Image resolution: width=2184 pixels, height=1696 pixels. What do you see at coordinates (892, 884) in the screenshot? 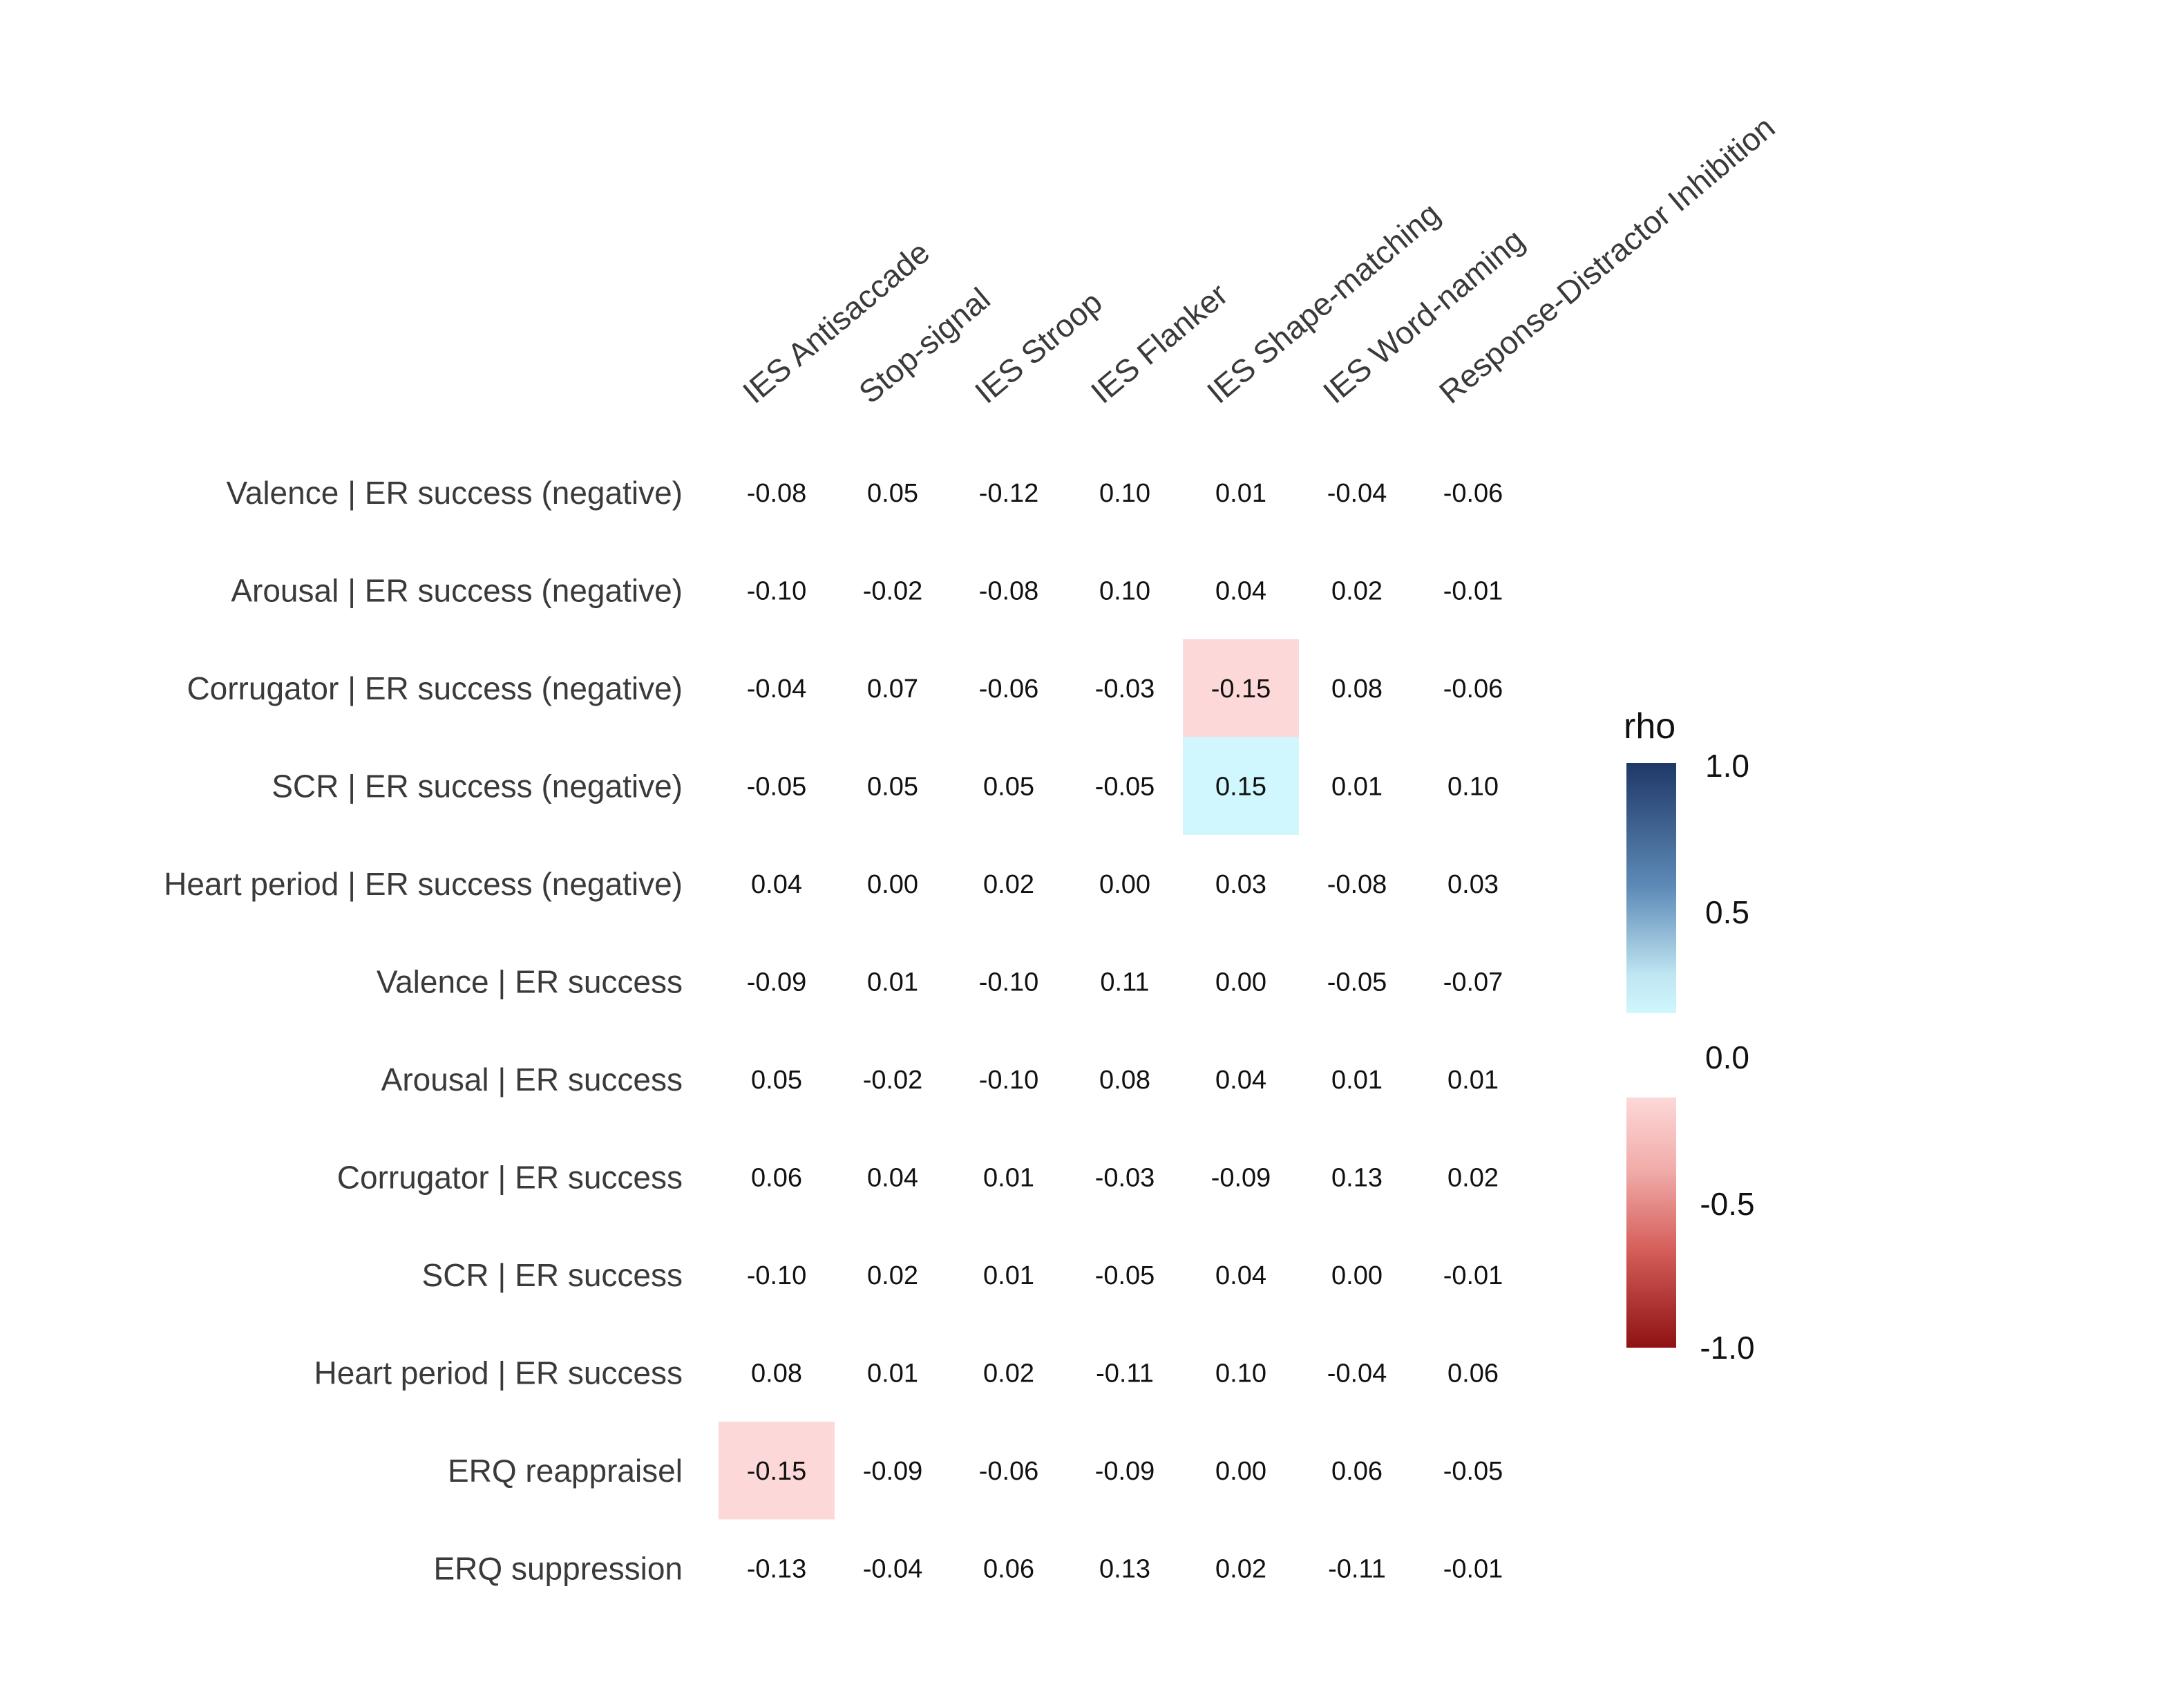
I see `cell-value-4-1: 0.00` at bounding box center [892, 884].